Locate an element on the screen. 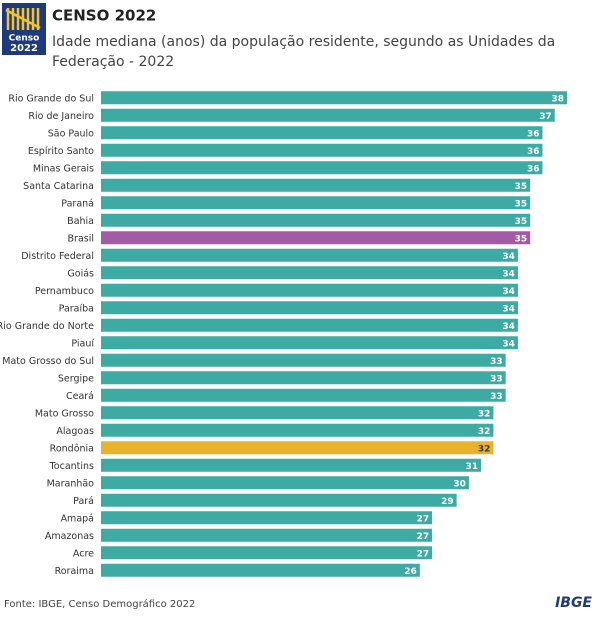 This screenshot has width=595, height=622. y-tick-label: Maranhão is located at coordinates (71, 483).